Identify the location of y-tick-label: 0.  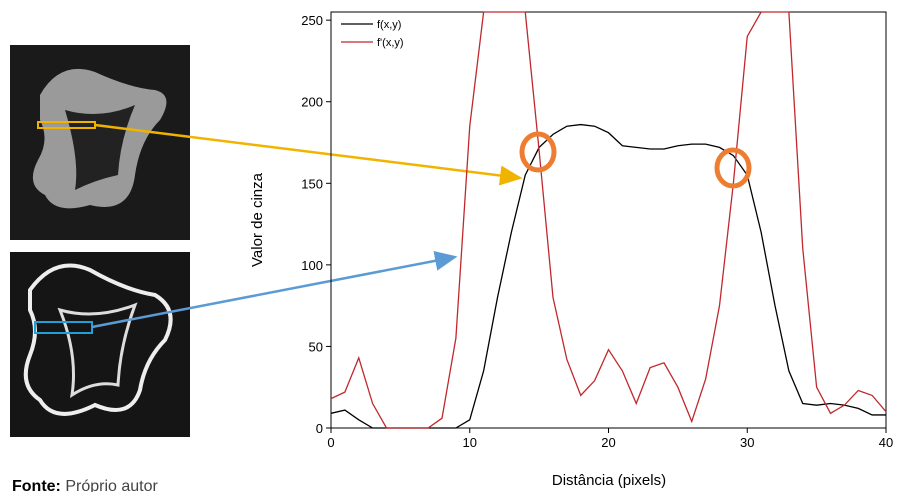
(319, 428).